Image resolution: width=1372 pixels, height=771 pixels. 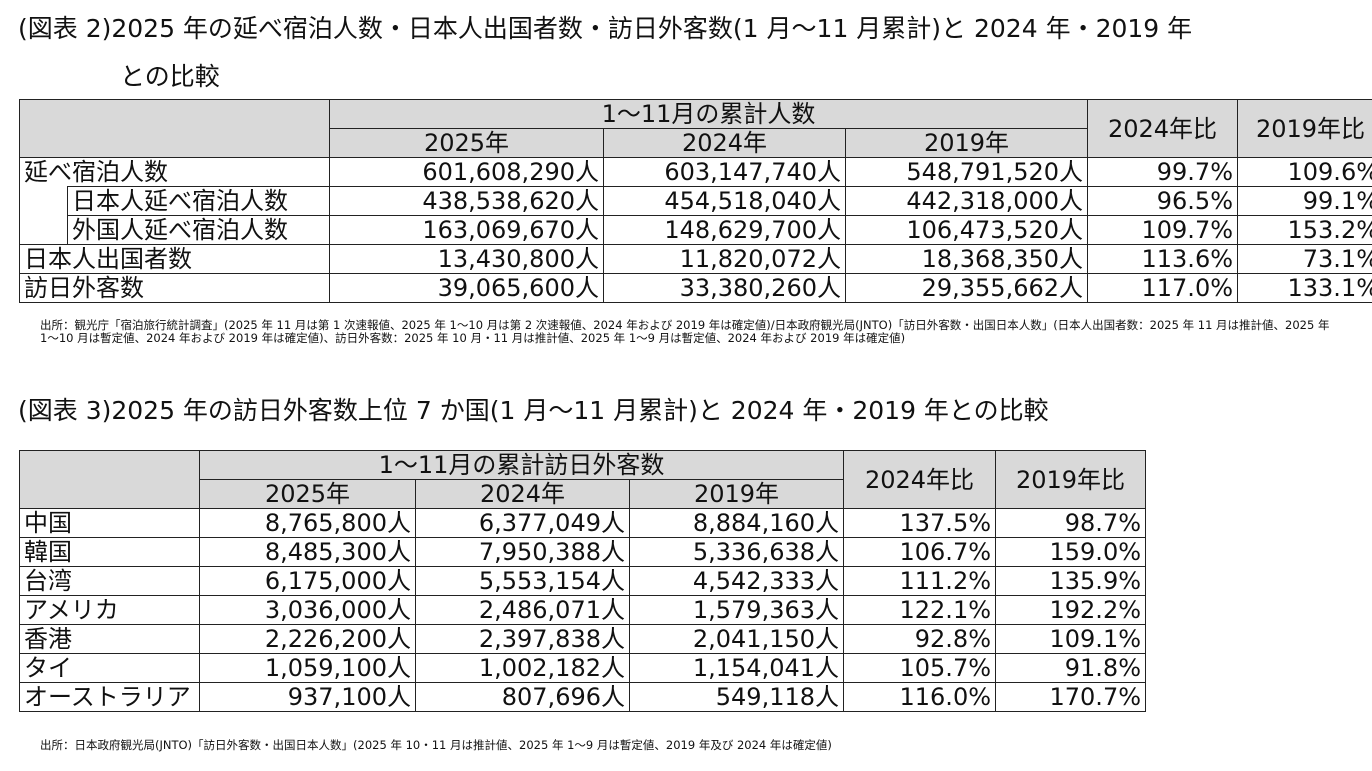 What do you see at coordinates (307, 639) in the screenshot?
I see `value-2025: 2,226,200人` at bounding box center [307, 639].